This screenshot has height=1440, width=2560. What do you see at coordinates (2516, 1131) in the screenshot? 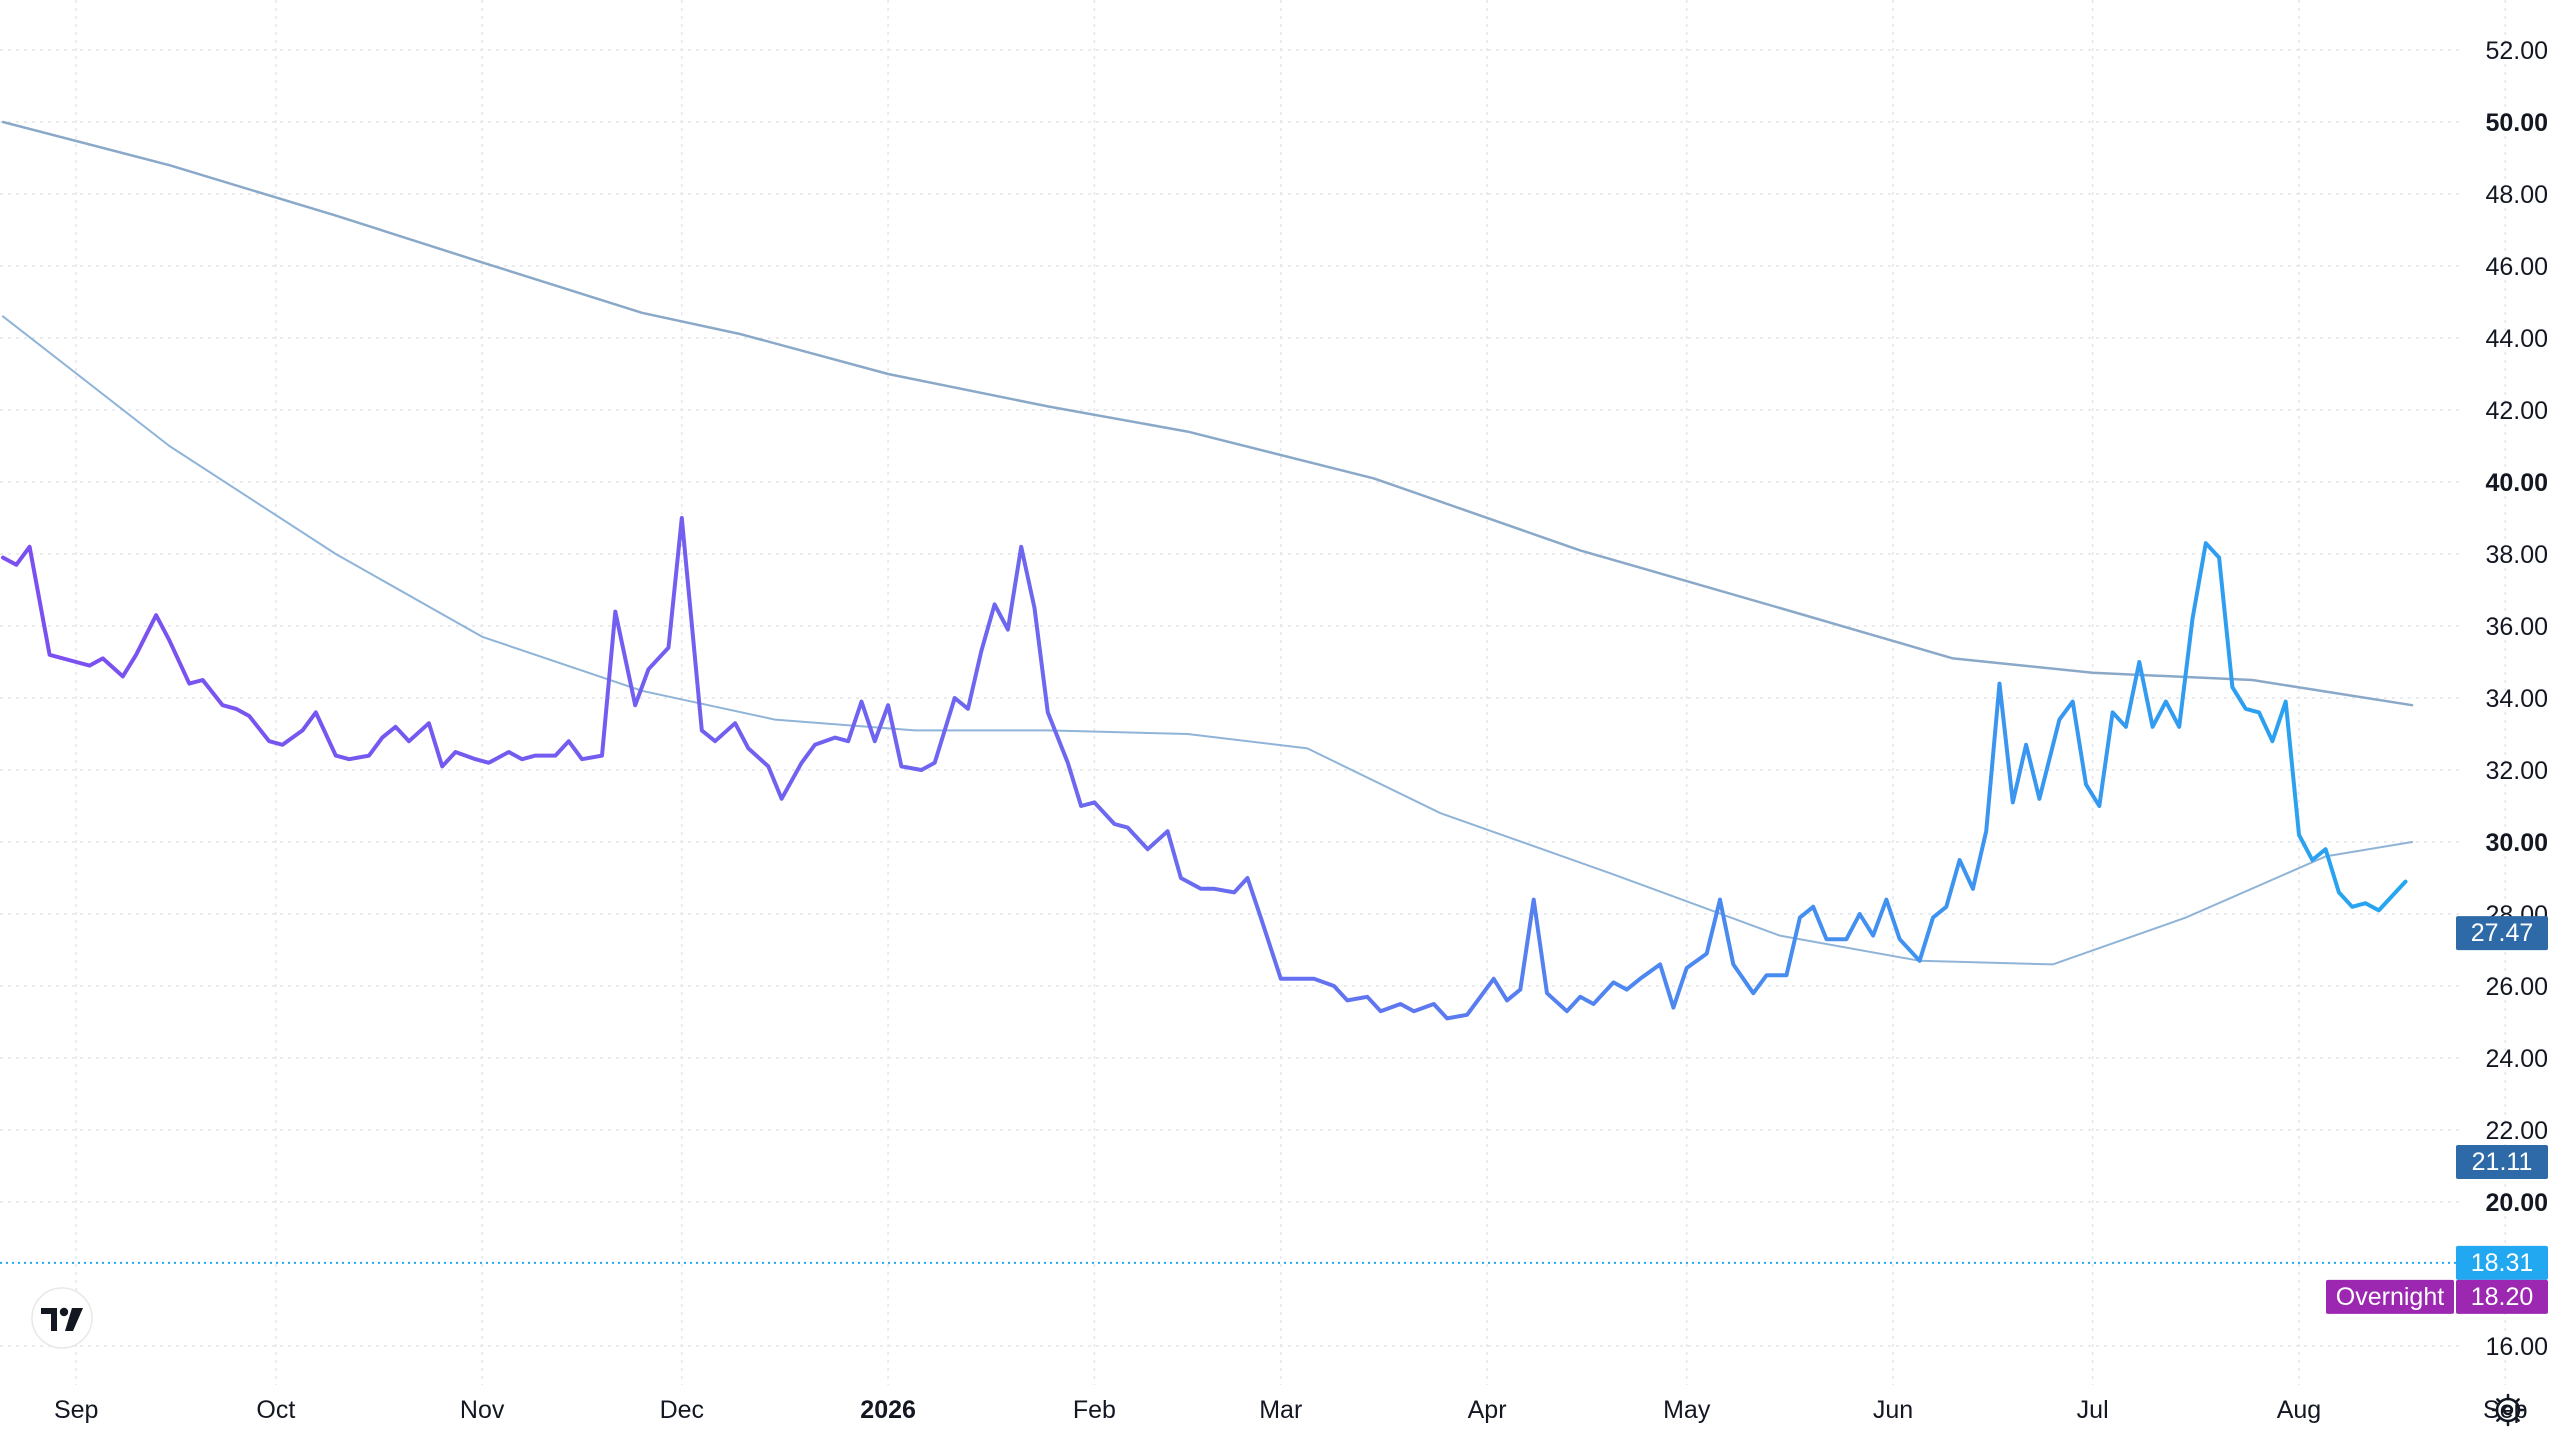
I see `y-tick-label: 22.00` at bounding box center [2516, 1131].